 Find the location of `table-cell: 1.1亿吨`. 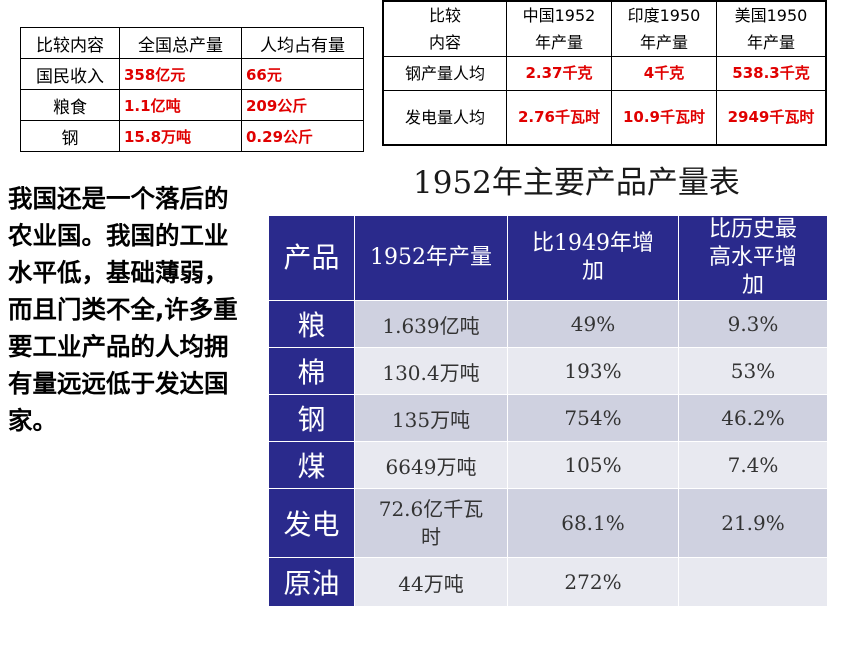

table-cell: 1.1亿吨 is located at coordinates (180, 105).